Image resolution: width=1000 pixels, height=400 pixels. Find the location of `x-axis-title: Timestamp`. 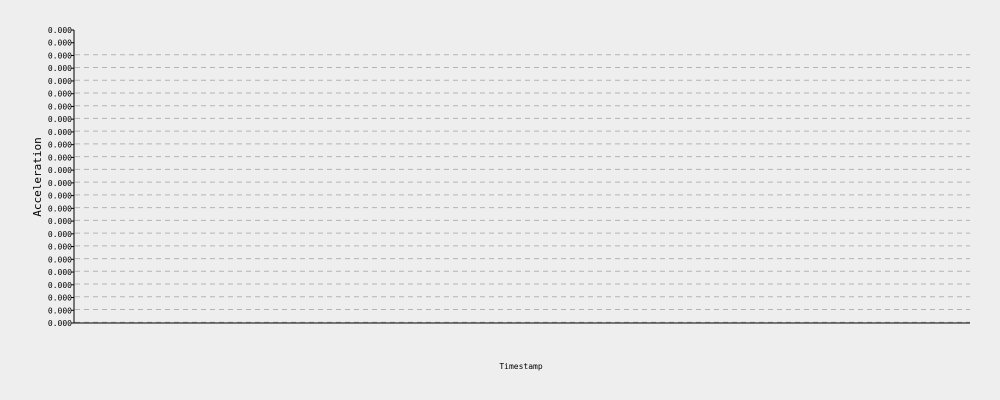

x-axis-title: Timestamp is located at coordinates (521, 366).